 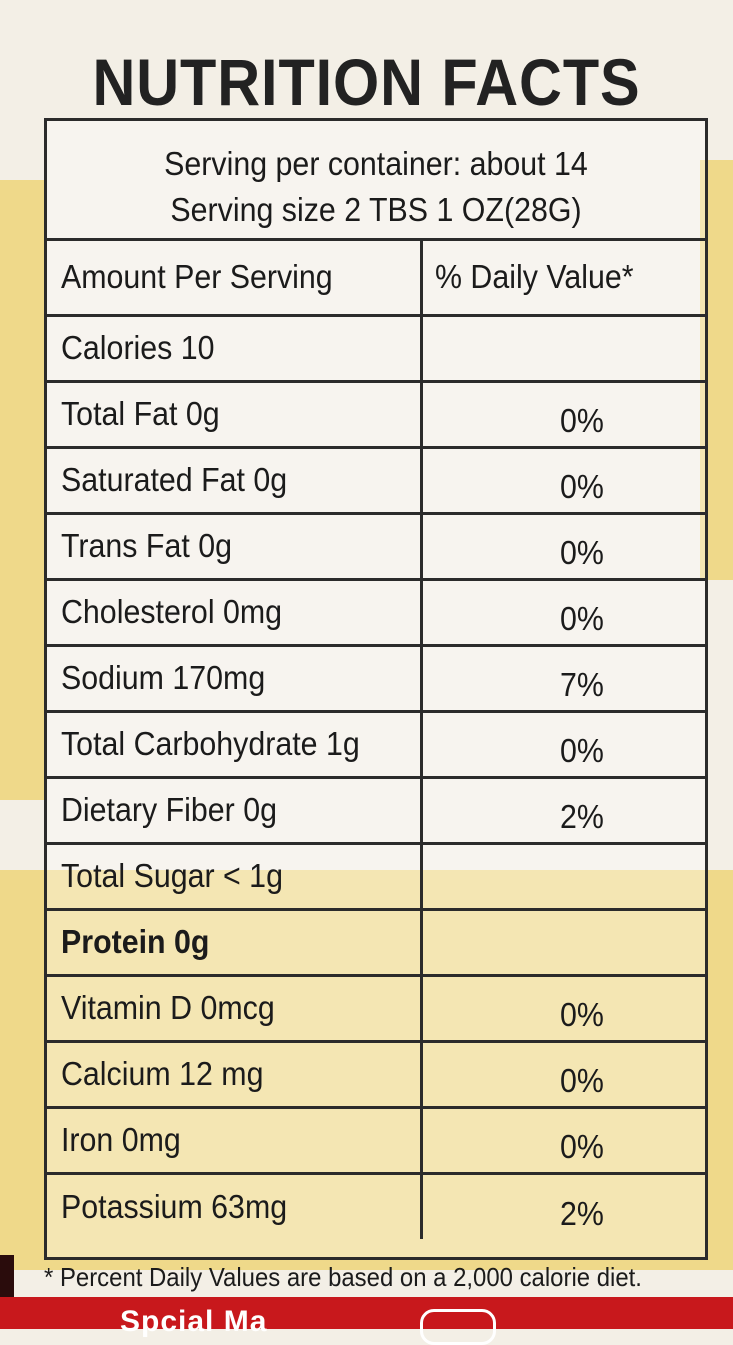 I want to click on table-row: Cholesterol 0mg 0%, so click(x=376, y=613).